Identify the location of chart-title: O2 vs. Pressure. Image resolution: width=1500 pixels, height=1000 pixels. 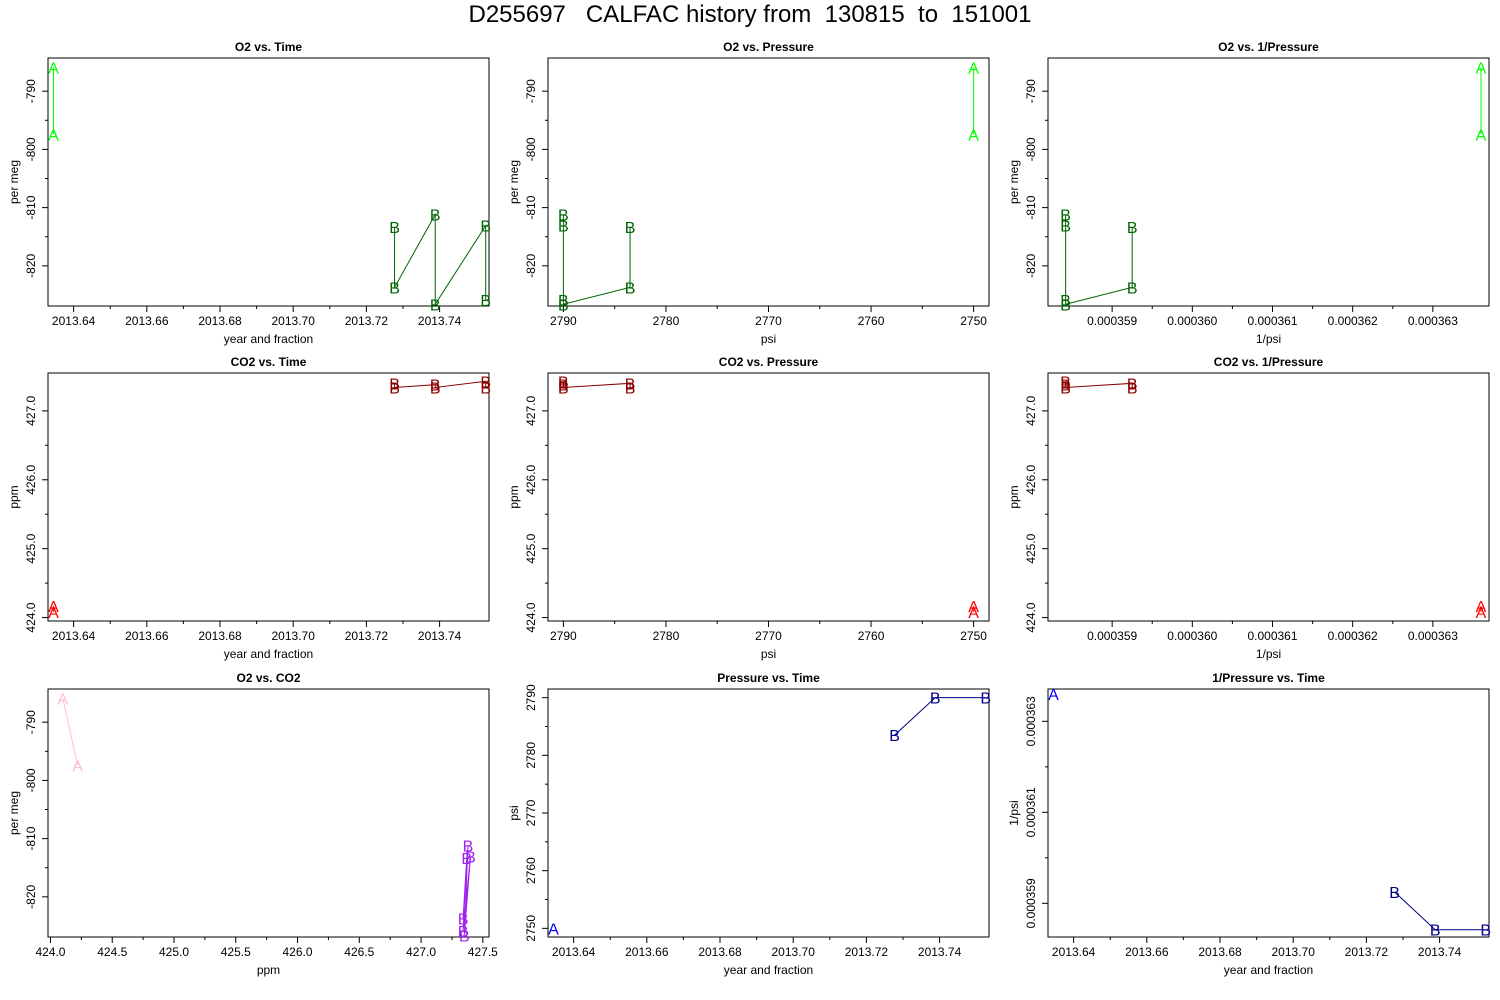
(768, 47).